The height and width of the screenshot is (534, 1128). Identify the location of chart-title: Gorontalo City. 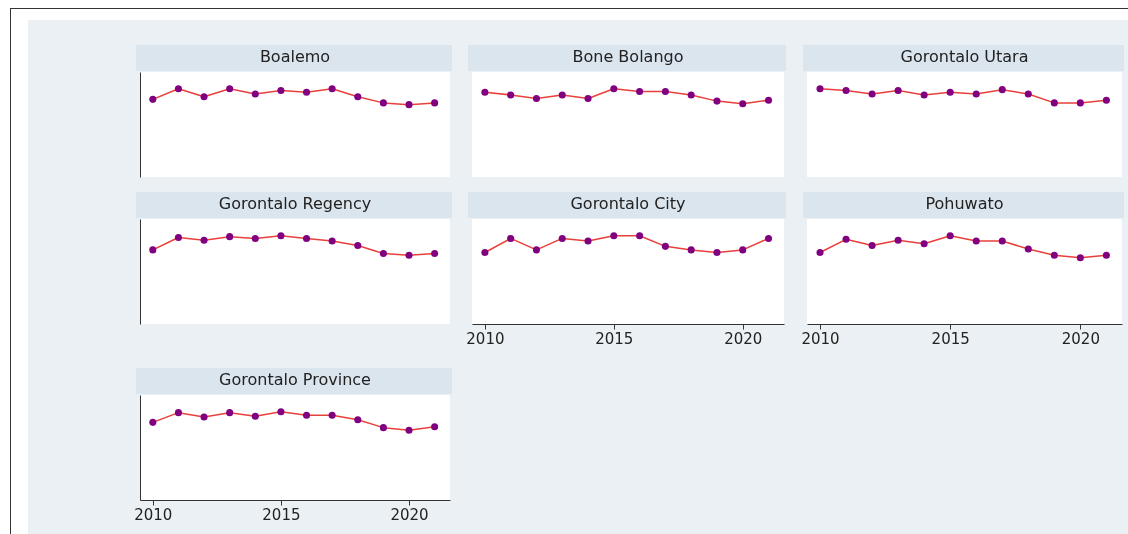
(628, 203).